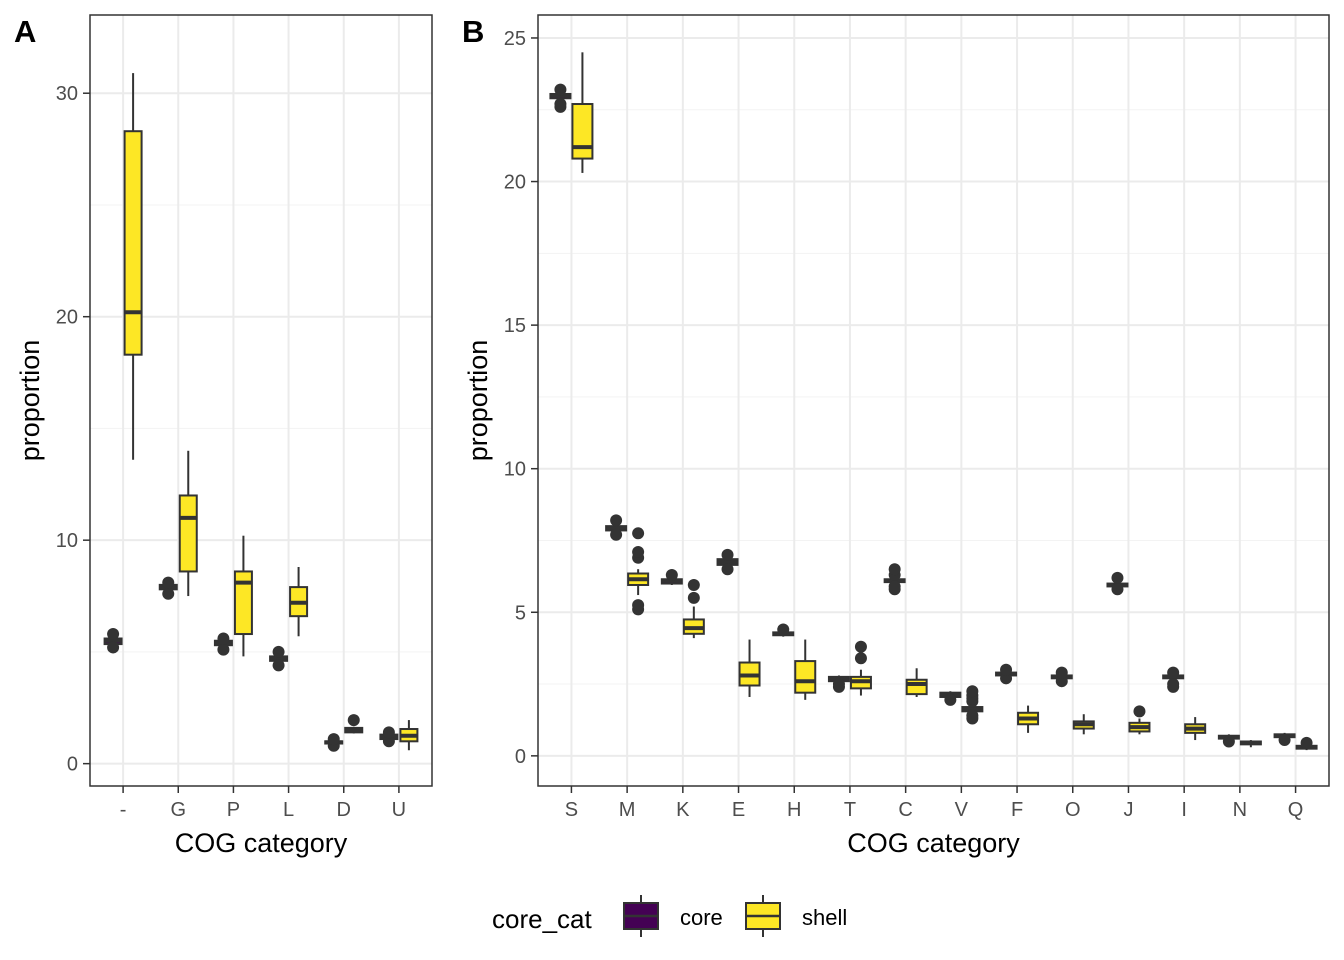 The height and width of the screenshot is (960, 1344). What do you see at coordinates (515, 326) in the screenshot?
I see `y-tick-label: 15` at bounding box center [515, 326].